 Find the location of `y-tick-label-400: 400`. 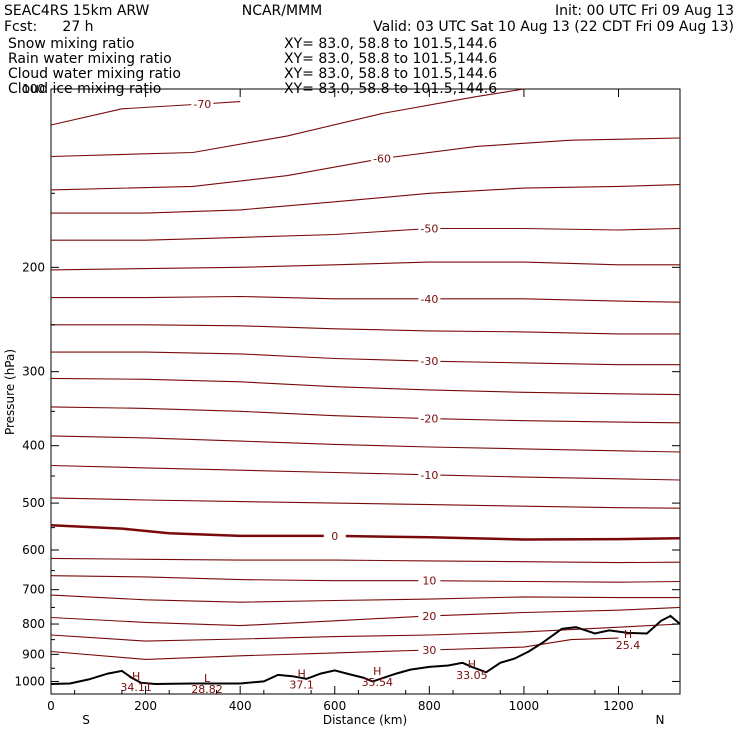

y-tick-label-400: 400 is located at coordinates (33, 446).